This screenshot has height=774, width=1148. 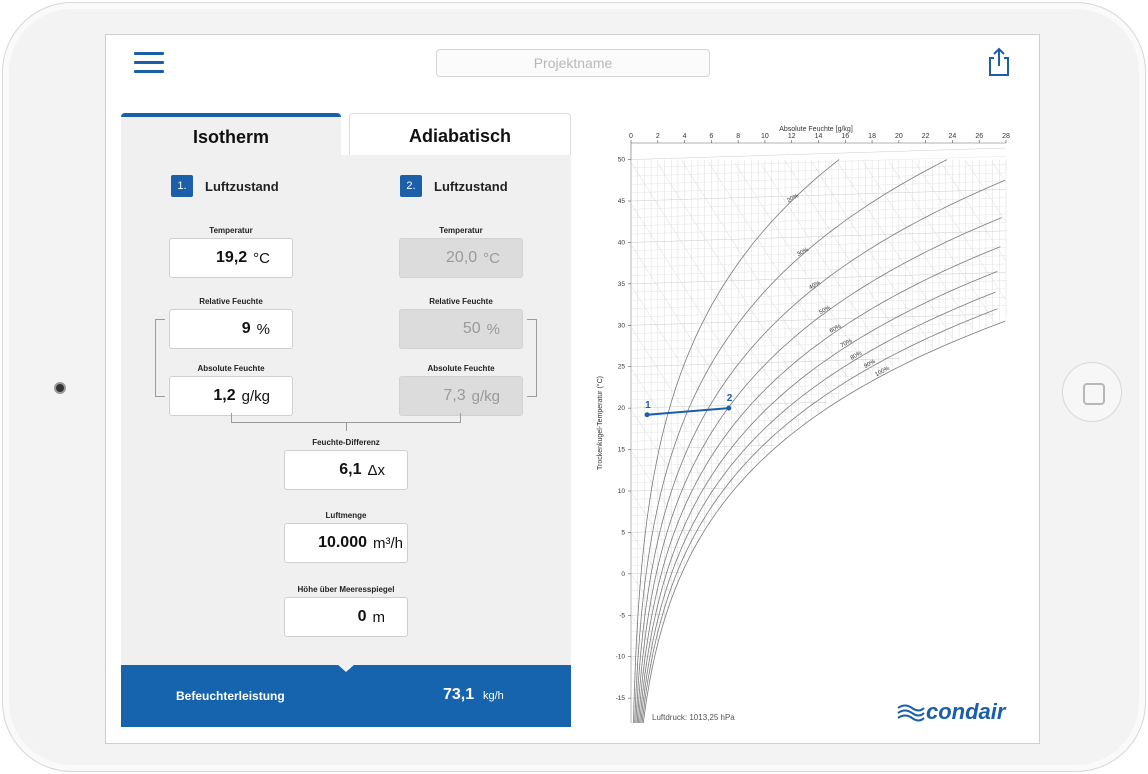 What do you see at coordinates (459, 694) in the screenshot?
I see `result-value: 73,1` at bounding box center [459, 694].